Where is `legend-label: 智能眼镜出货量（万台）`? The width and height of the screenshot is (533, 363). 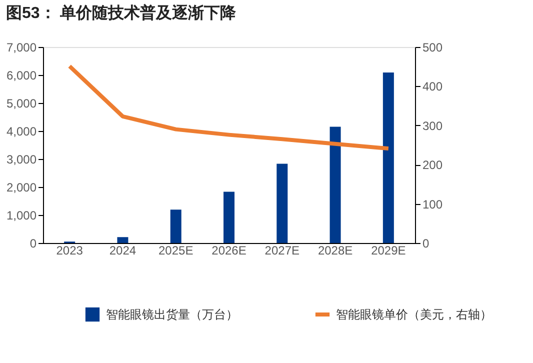
legend-label: 智能眼镜出货量（万台） is located at coordinates (172, 315).